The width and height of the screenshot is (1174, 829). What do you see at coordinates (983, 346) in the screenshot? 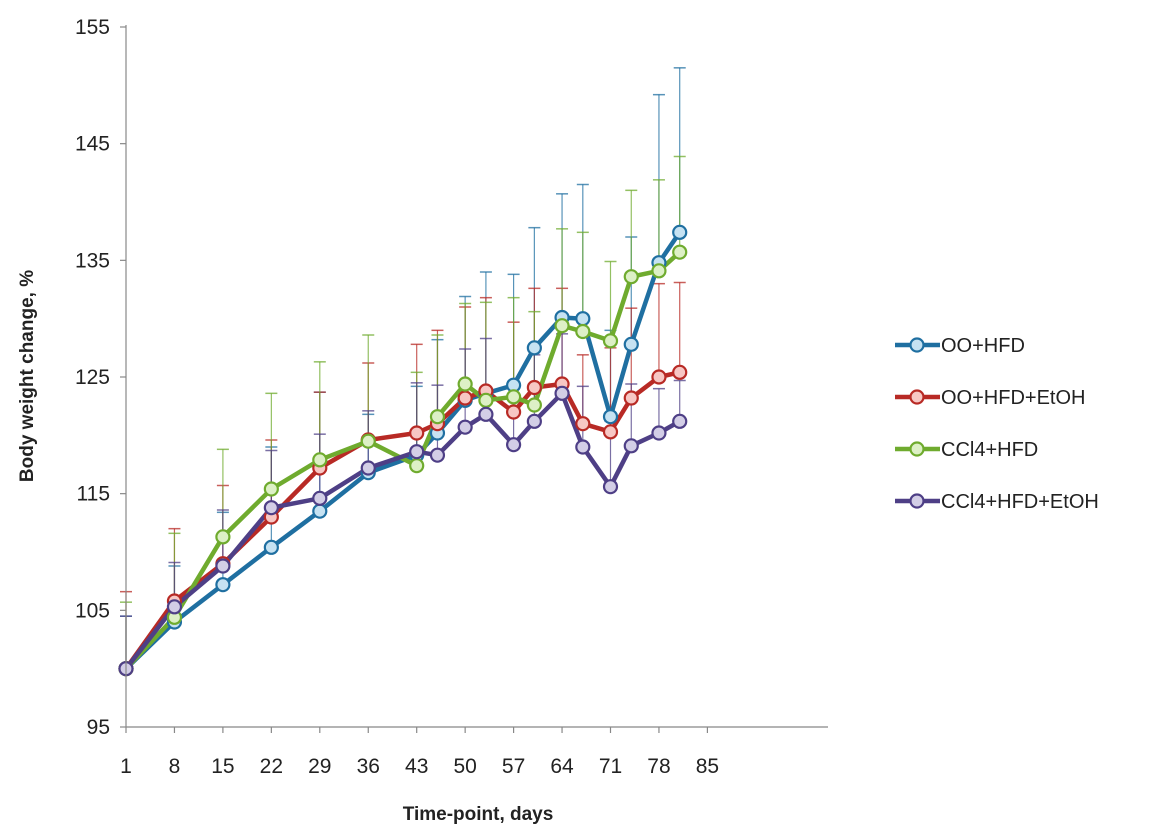
I see `legend-label: OO+HFD` at bounding box center [983, 346].